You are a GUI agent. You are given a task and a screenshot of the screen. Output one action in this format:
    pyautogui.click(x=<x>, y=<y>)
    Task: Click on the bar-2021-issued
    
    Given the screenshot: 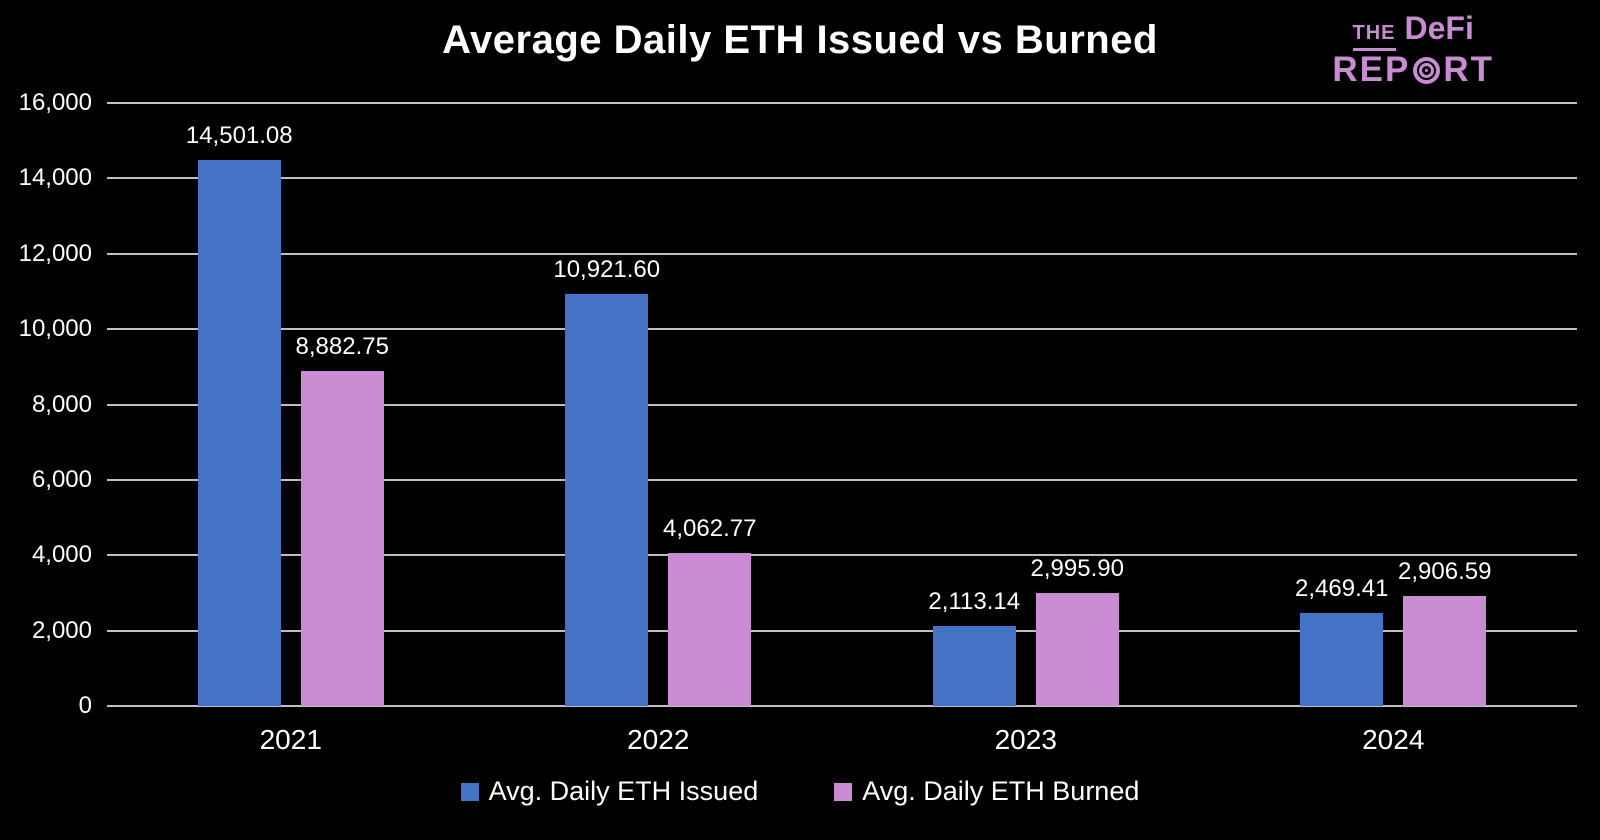 What is the action you would take?
    pyautogui.click(x=239, y=432)
    